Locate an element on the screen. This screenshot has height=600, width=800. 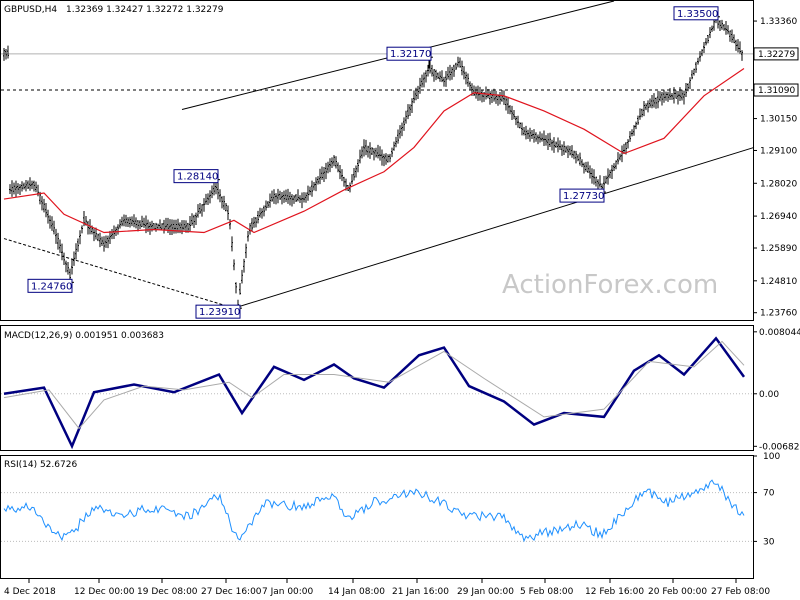
price-marker-label: 1.32279 is located at coordinates (776, 55).